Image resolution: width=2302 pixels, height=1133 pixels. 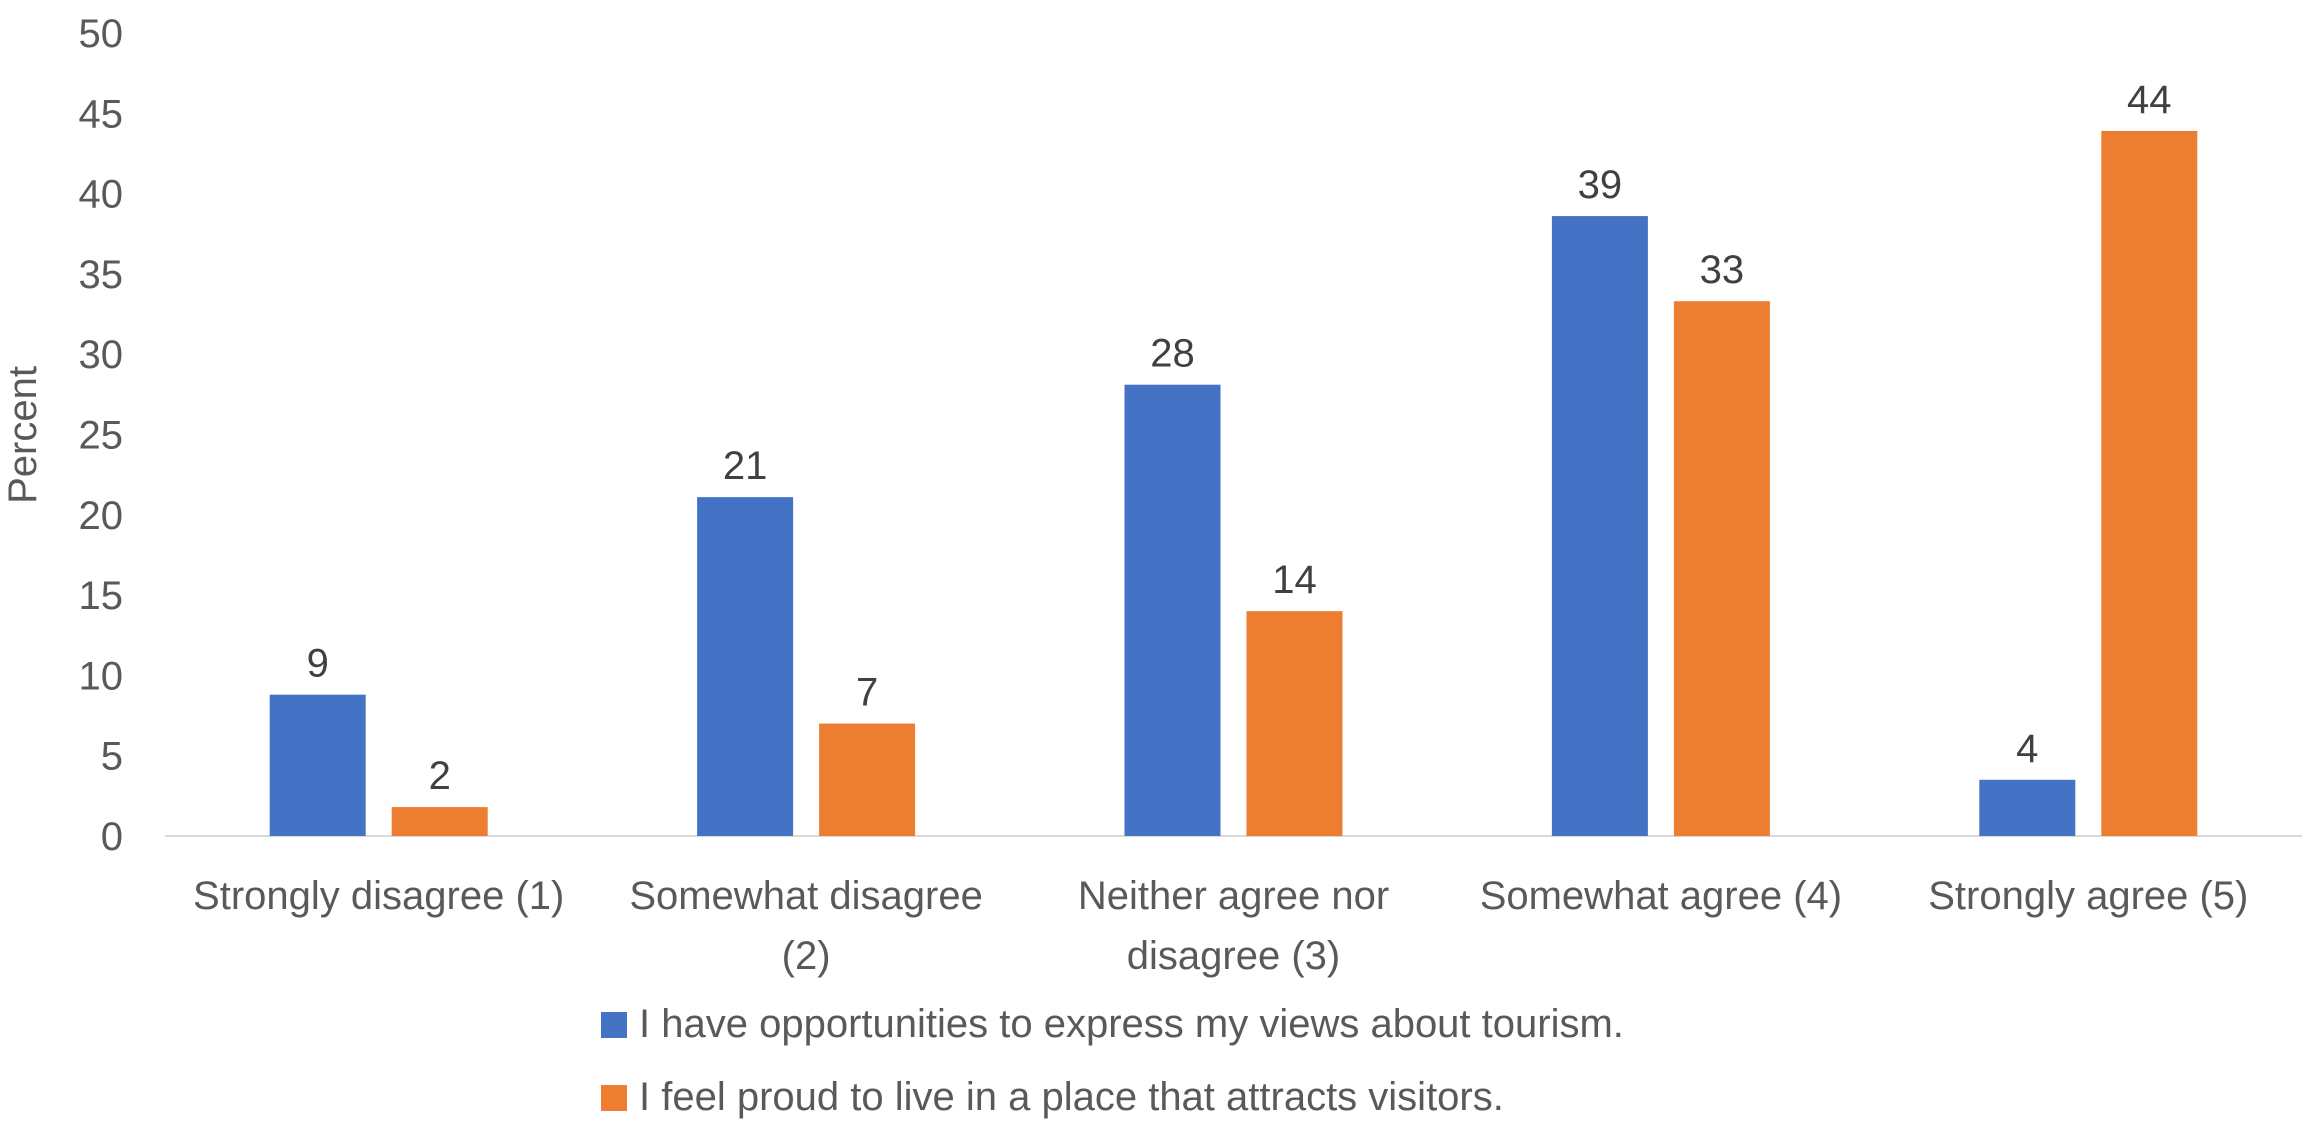 I want to click on x-category-label: Strongly agree (5), so click(x=2088, y=896).